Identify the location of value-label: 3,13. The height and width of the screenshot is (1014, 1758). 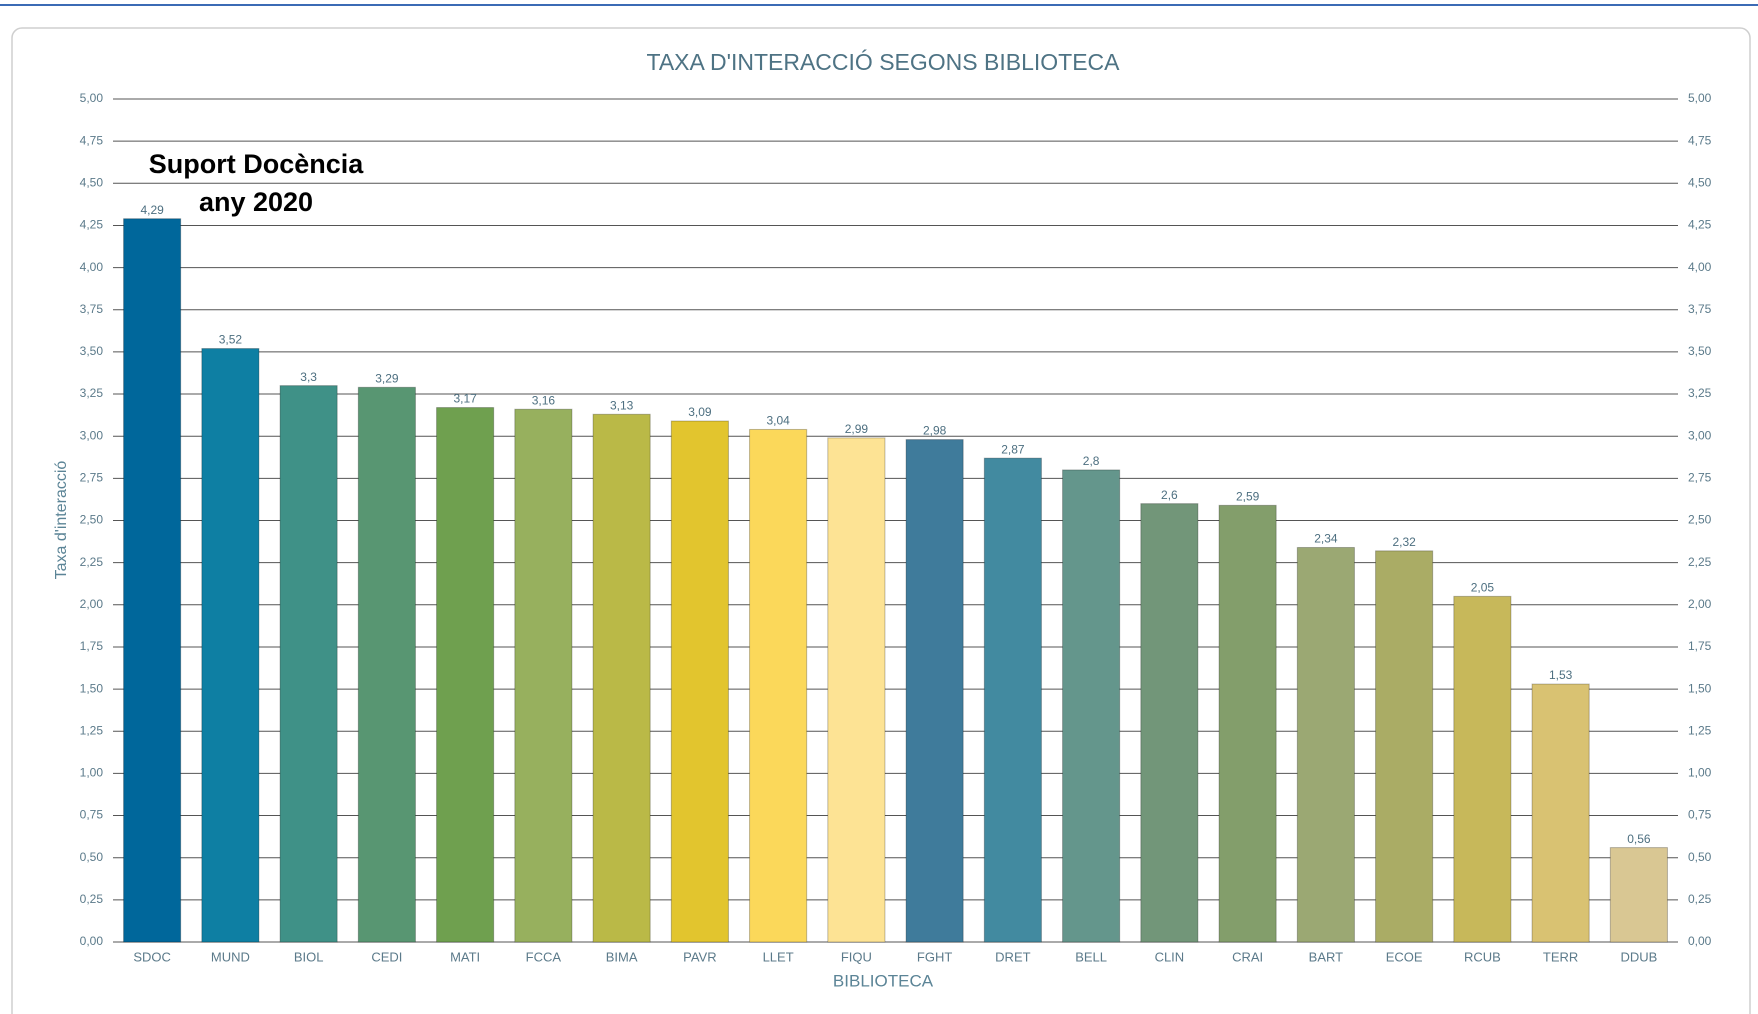
(622, 405).